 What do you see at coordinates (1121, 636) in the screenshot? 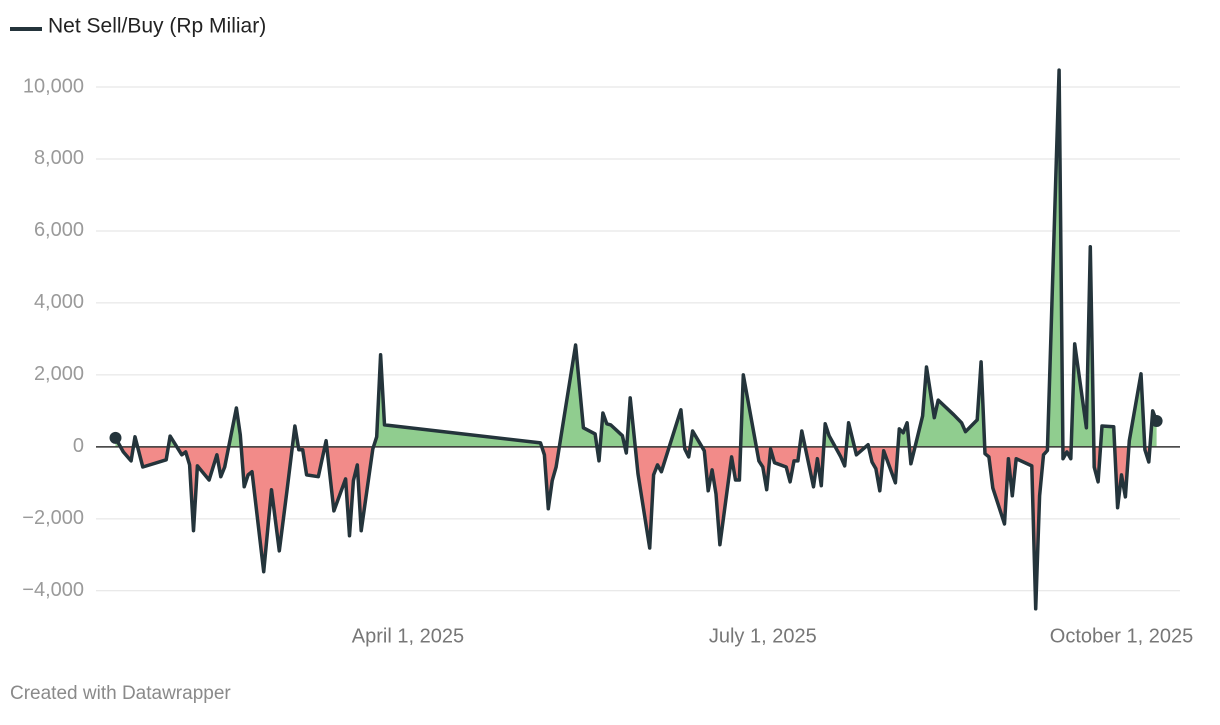
I see `x-tick-label: October 1, 2025` at bounding box center [1121, 636].